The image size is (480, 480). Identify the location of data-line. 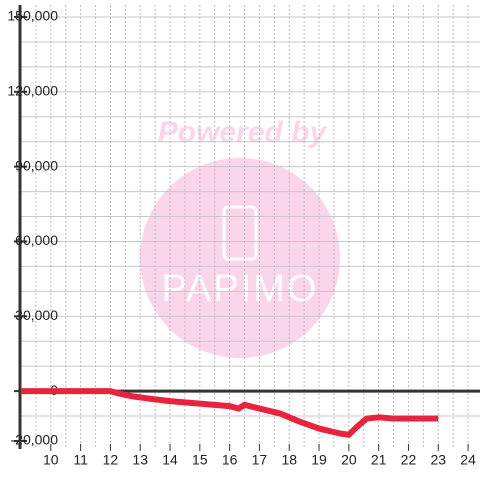
(230, 413).